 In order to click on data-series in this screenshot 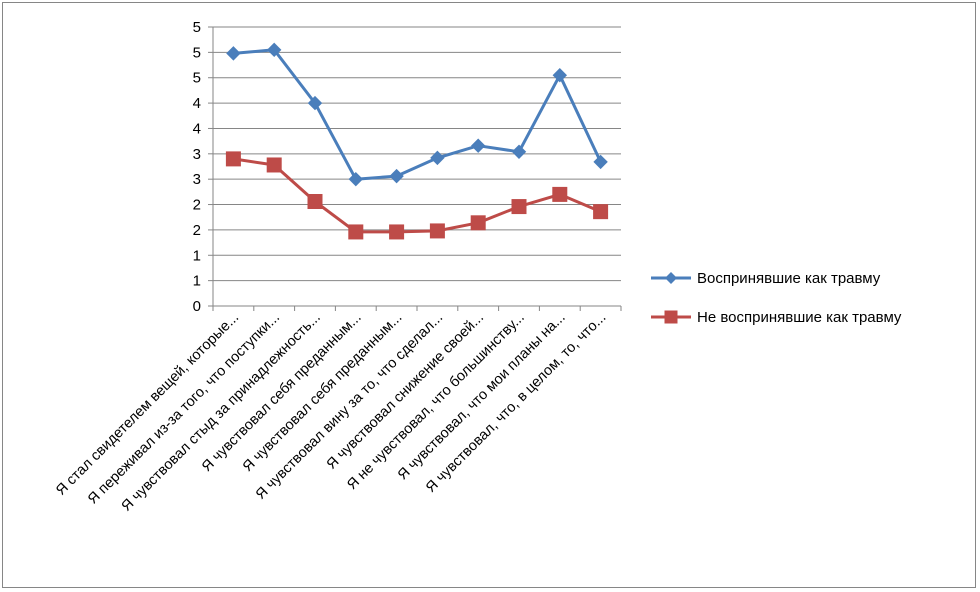, I will do `click(417, 141)`.